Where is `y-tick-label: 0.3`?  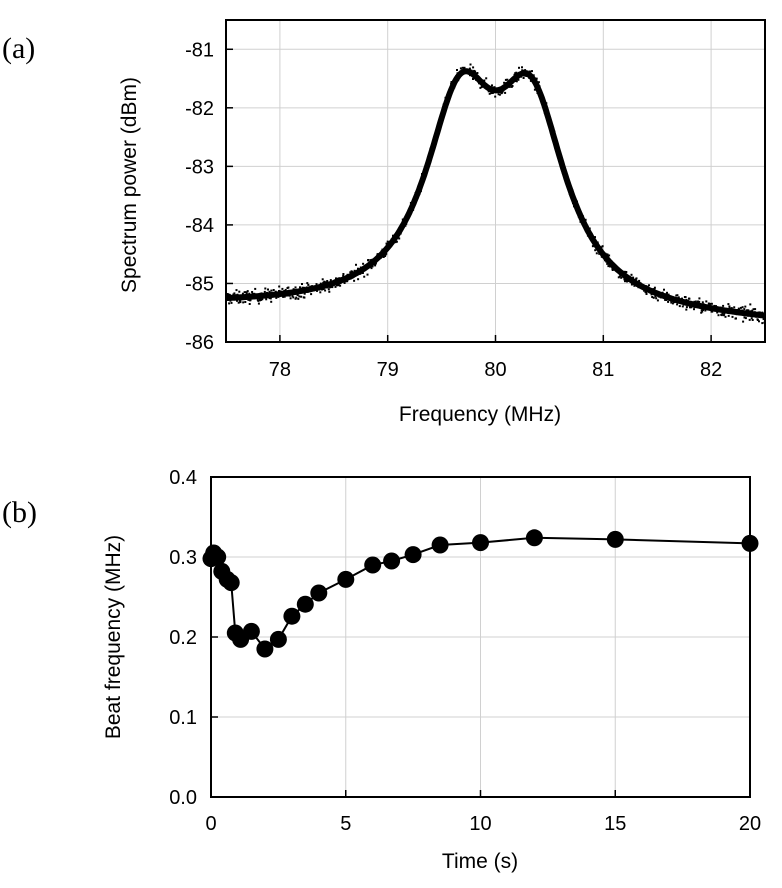 y-tick-label: 0.3 is located at coordinates (183, 558).